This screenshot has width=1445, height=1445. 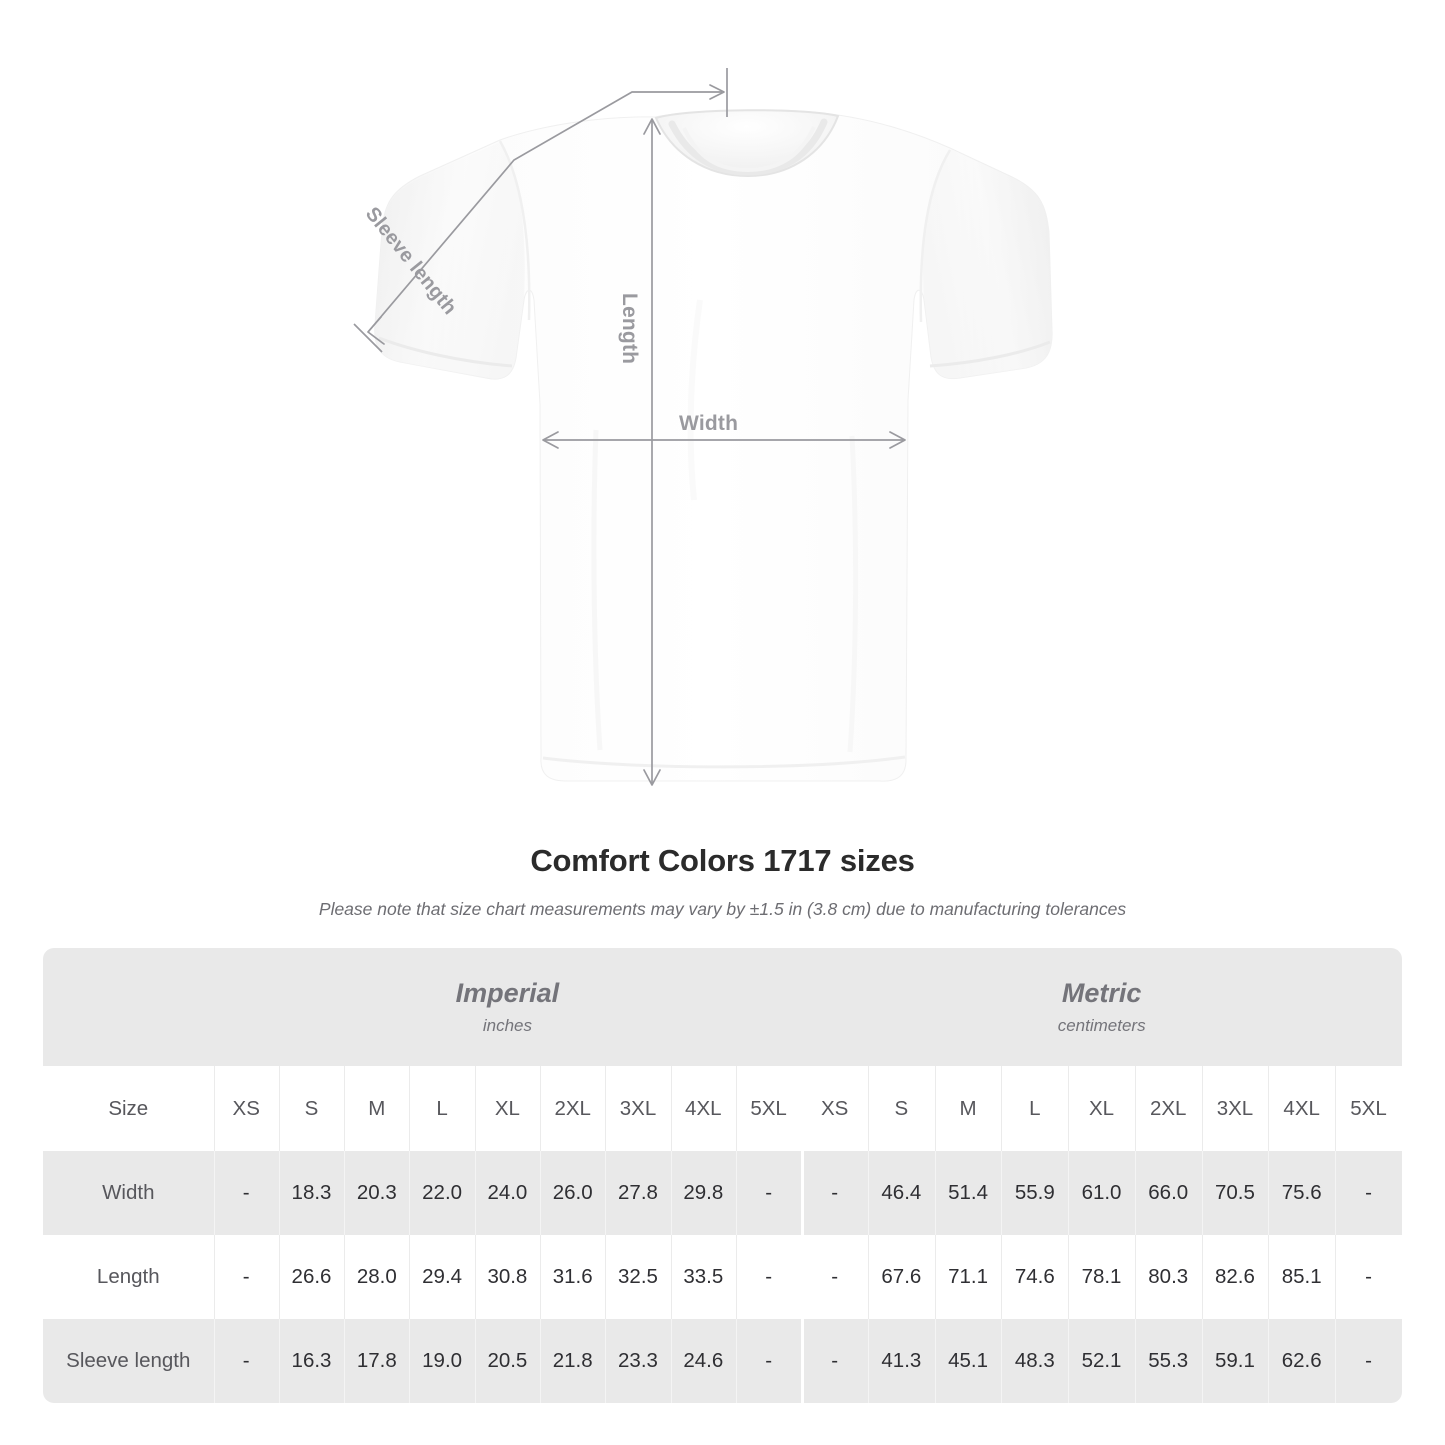 What do you see at coordinates (1368, 1277) in the screenshot?
I see `cell-length-metric-5xl: -` at bounding box center [1368, 1277].